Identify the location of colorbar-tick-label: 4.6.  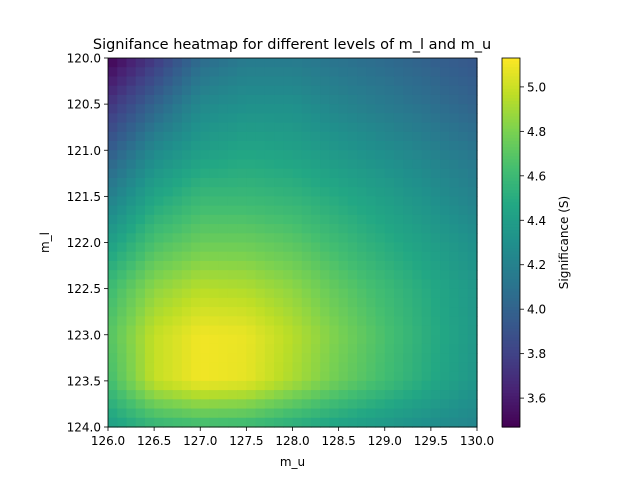
(536, 176).